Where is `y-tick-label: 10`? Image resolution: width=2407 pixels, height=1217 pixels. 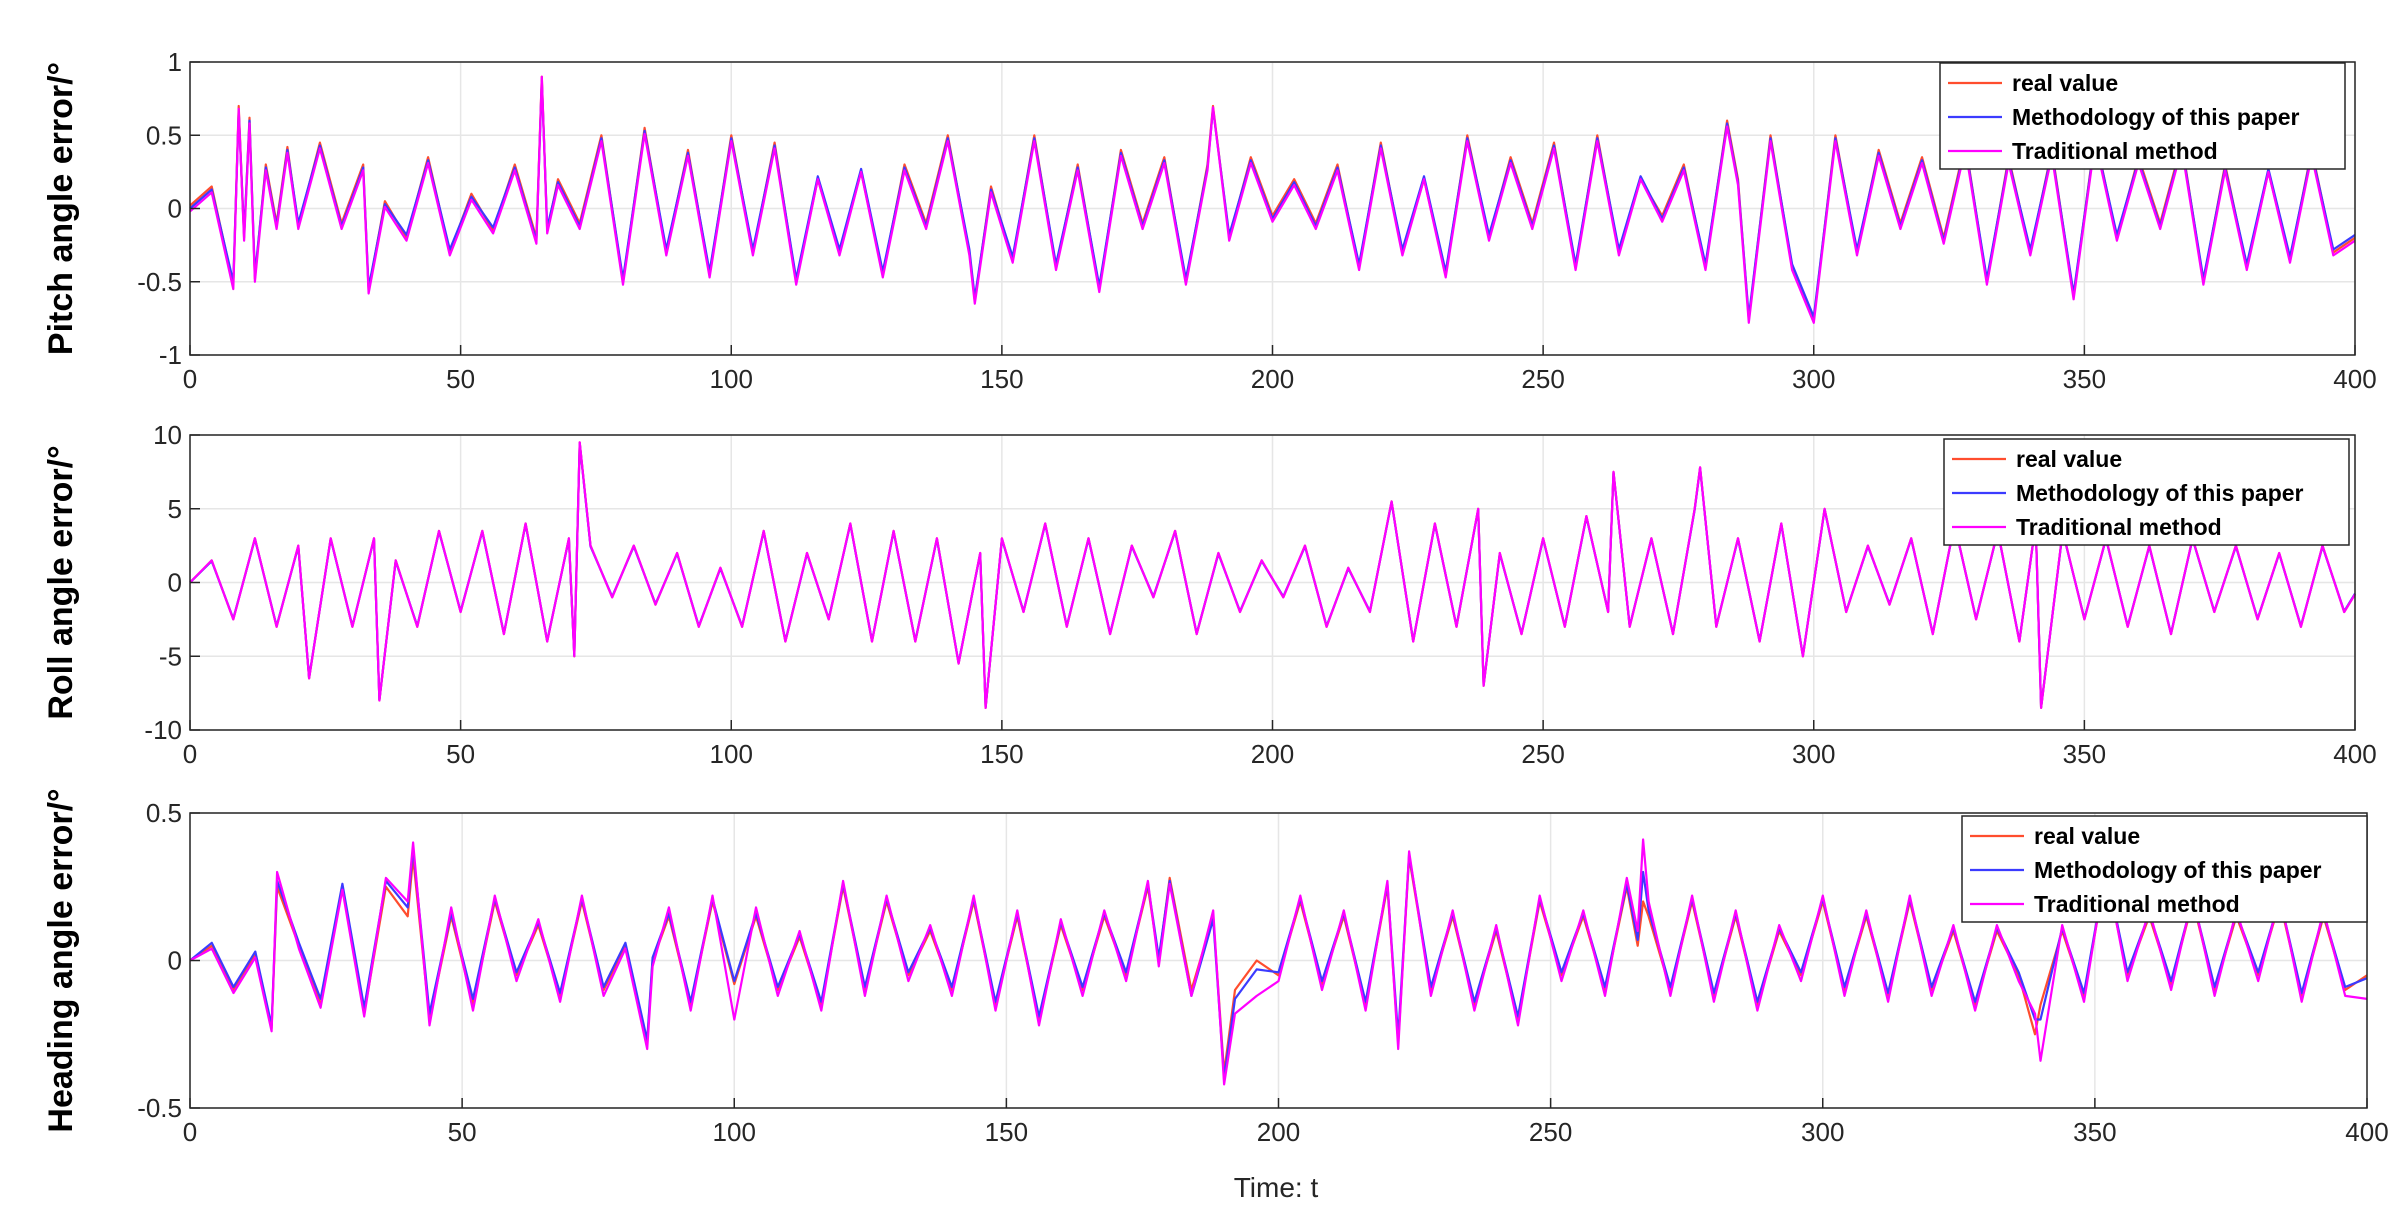
y-tick-label: 10 is located at coordinates (167, 435).